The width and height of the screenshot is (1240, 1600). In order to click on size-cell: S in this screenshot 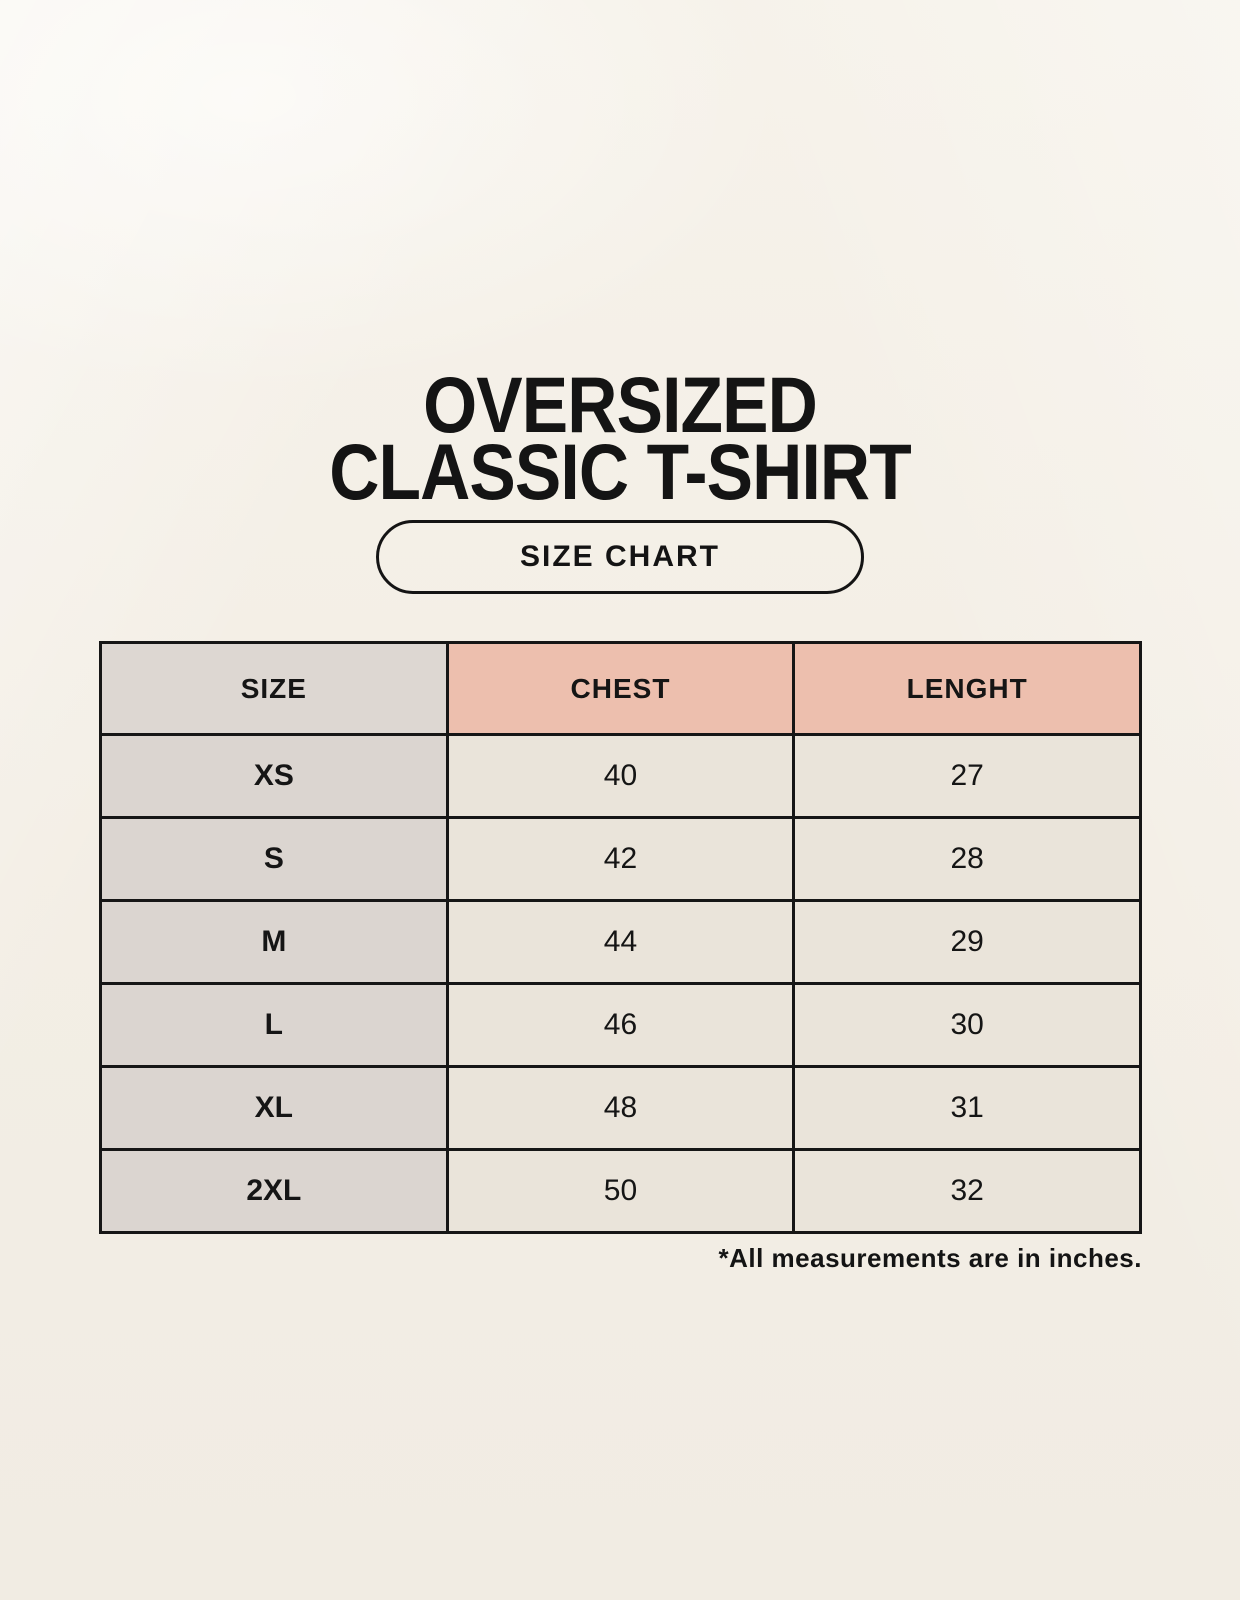, I will do `click(274, 859)`.